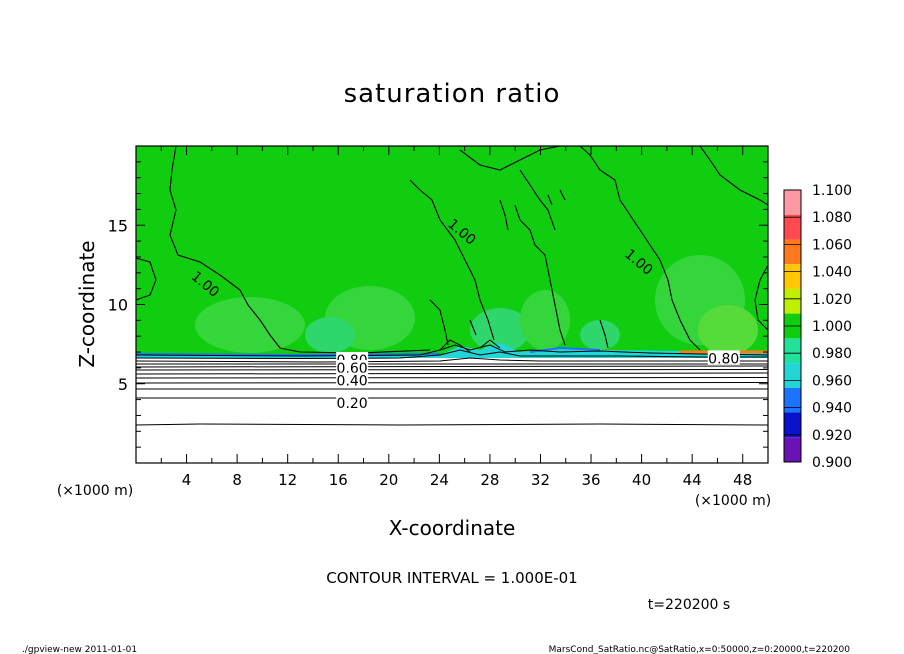  What do you see at coordinates (452, 528) in the screenshot?
I see `x-axis-label: X-coordinate` at bounding box center [452, 528].